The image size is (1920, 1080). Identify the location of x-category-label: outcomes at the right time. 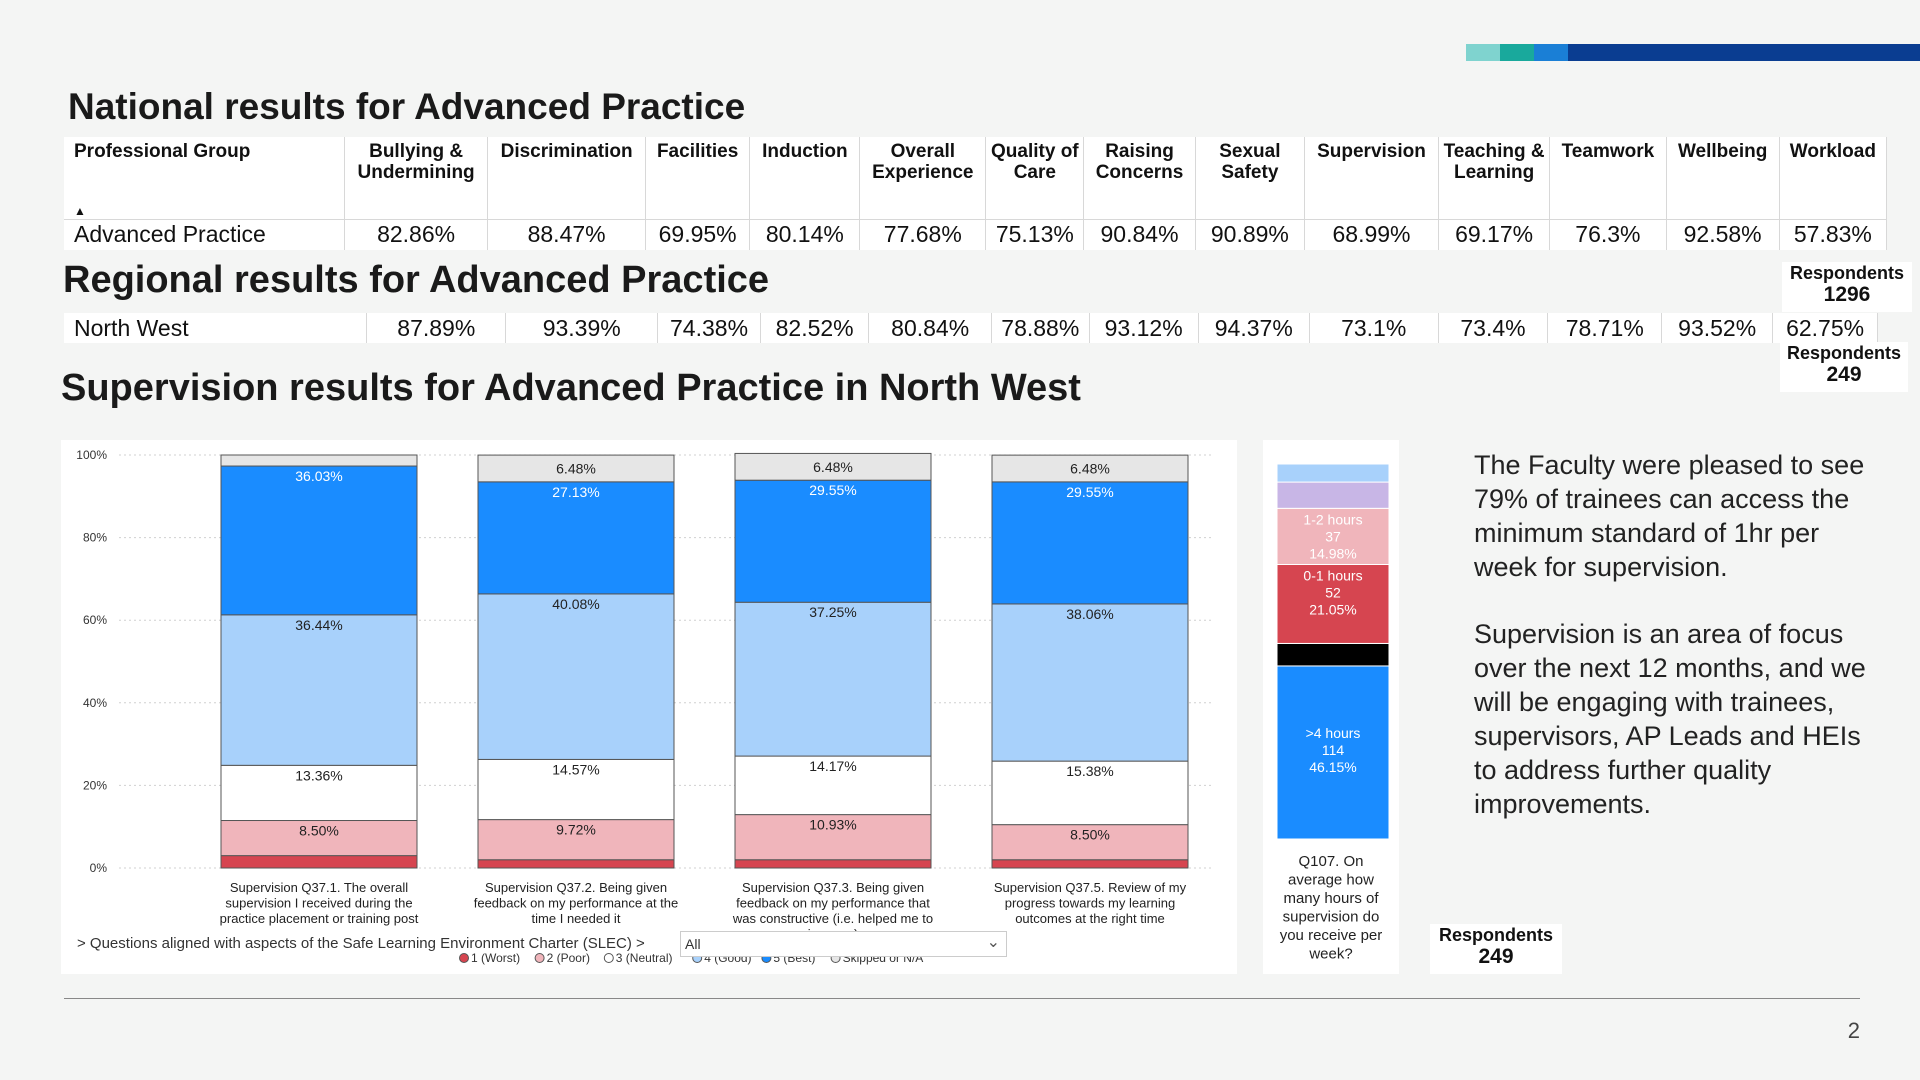
(1090, 918).